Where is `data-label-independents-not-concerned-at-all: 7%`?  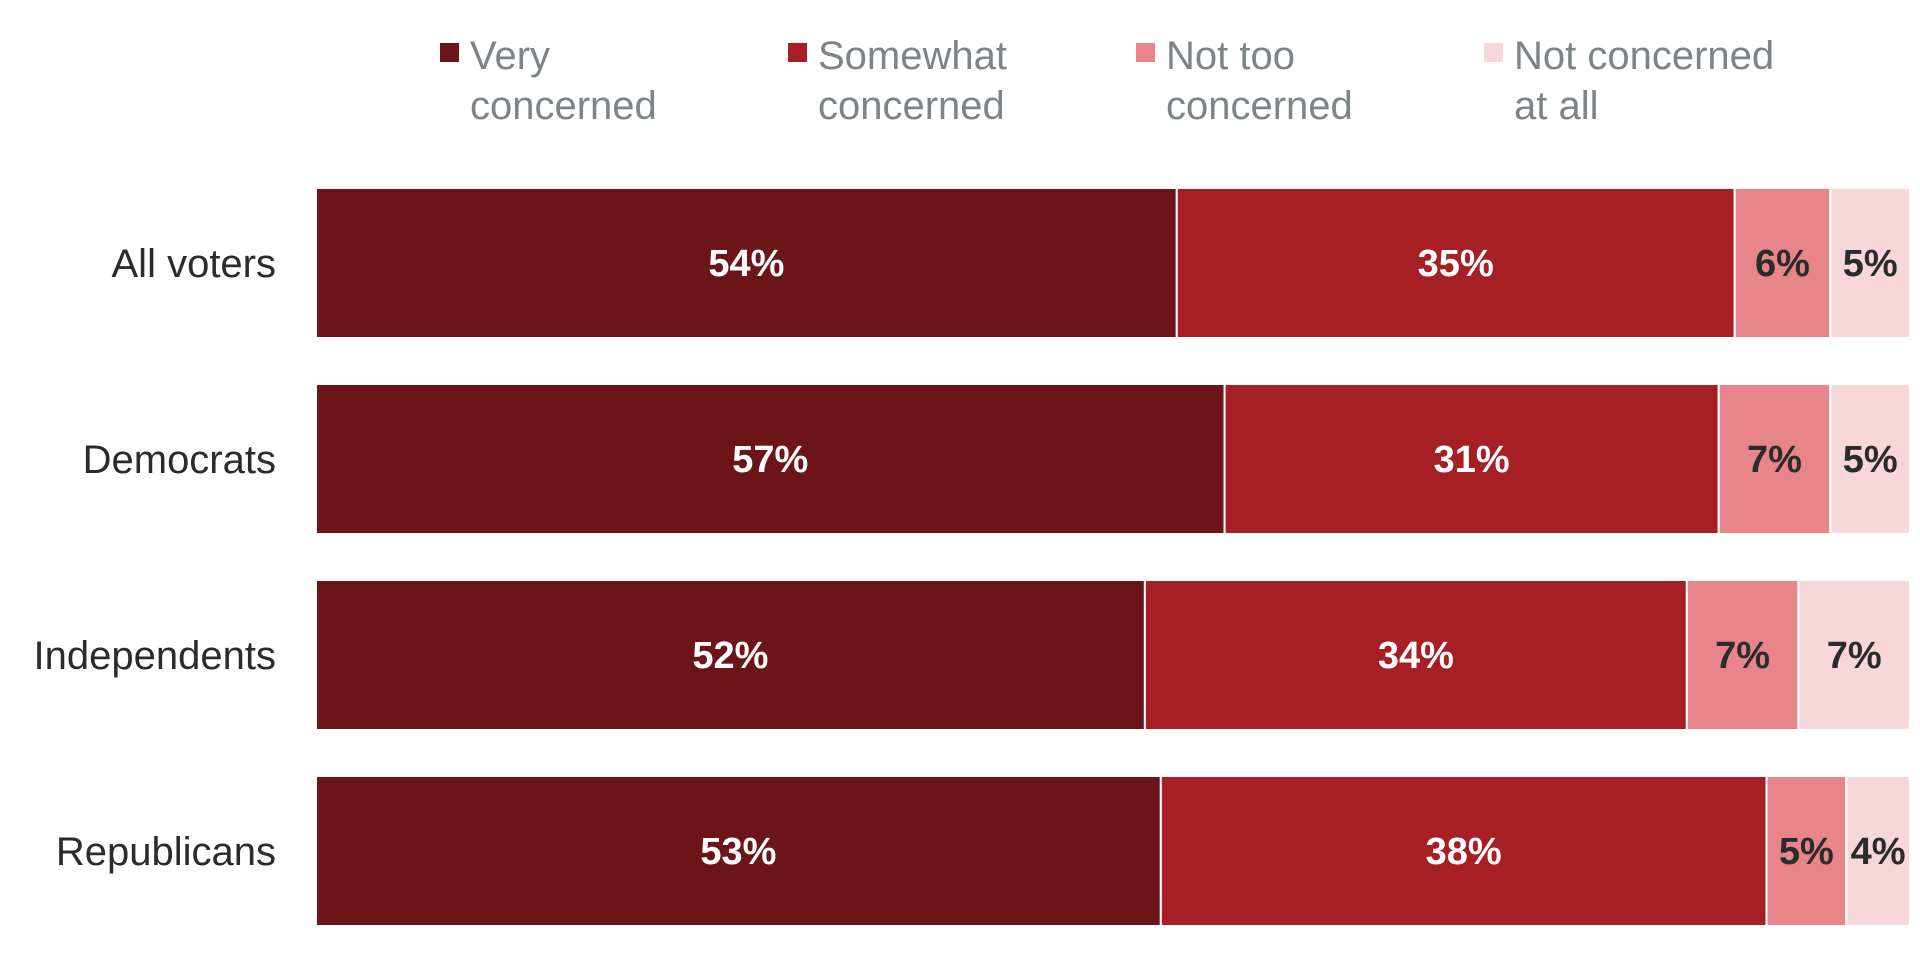 data-label-independents-not-concerned-at-all: 7% is located at coordinates (1854, 656).